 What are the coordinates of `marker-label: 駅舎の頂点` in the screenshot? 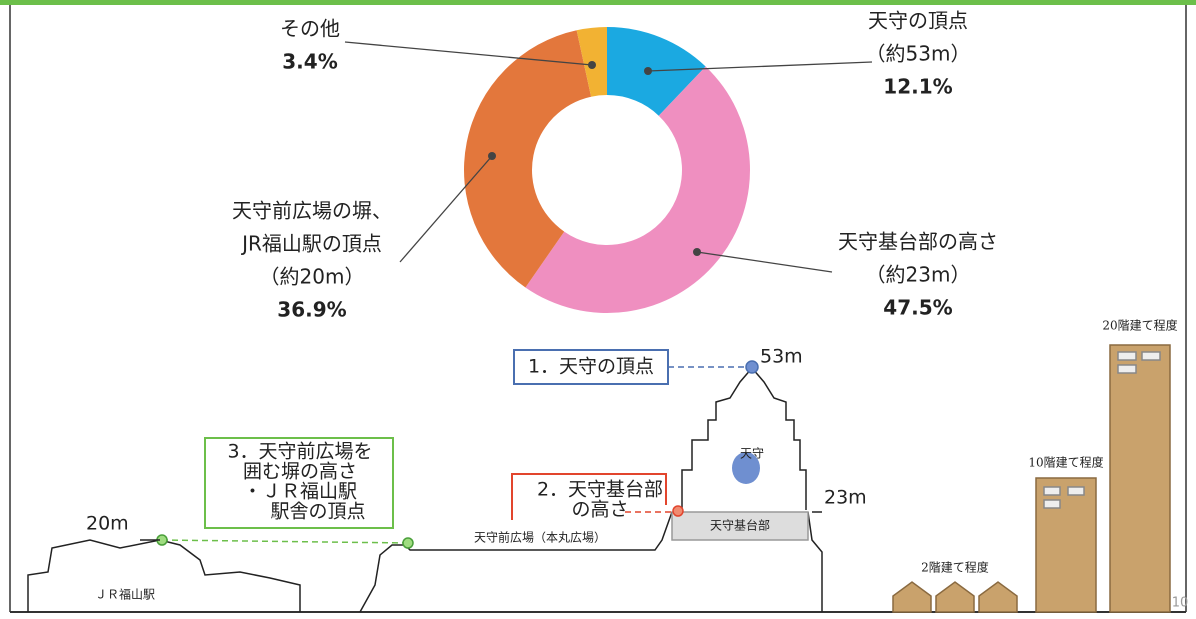 It's located at (317, 512).